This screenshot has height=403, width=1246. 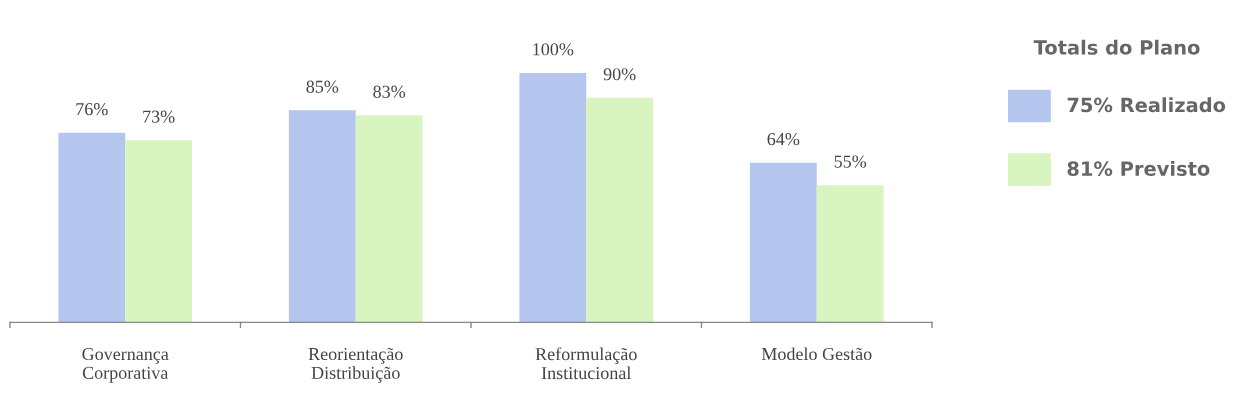 I want to click on x-tick-label: Governança Corporativa, so click(x=125, y=365).